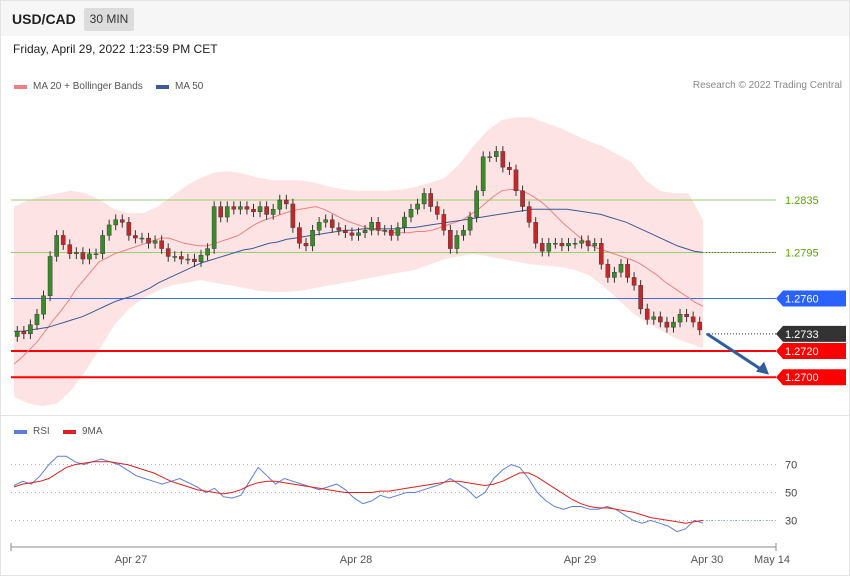  What do you see at coordinates (735, 352) in the screenshot?
I see `forecast-arrow-line` at bounding box center [735, 352].